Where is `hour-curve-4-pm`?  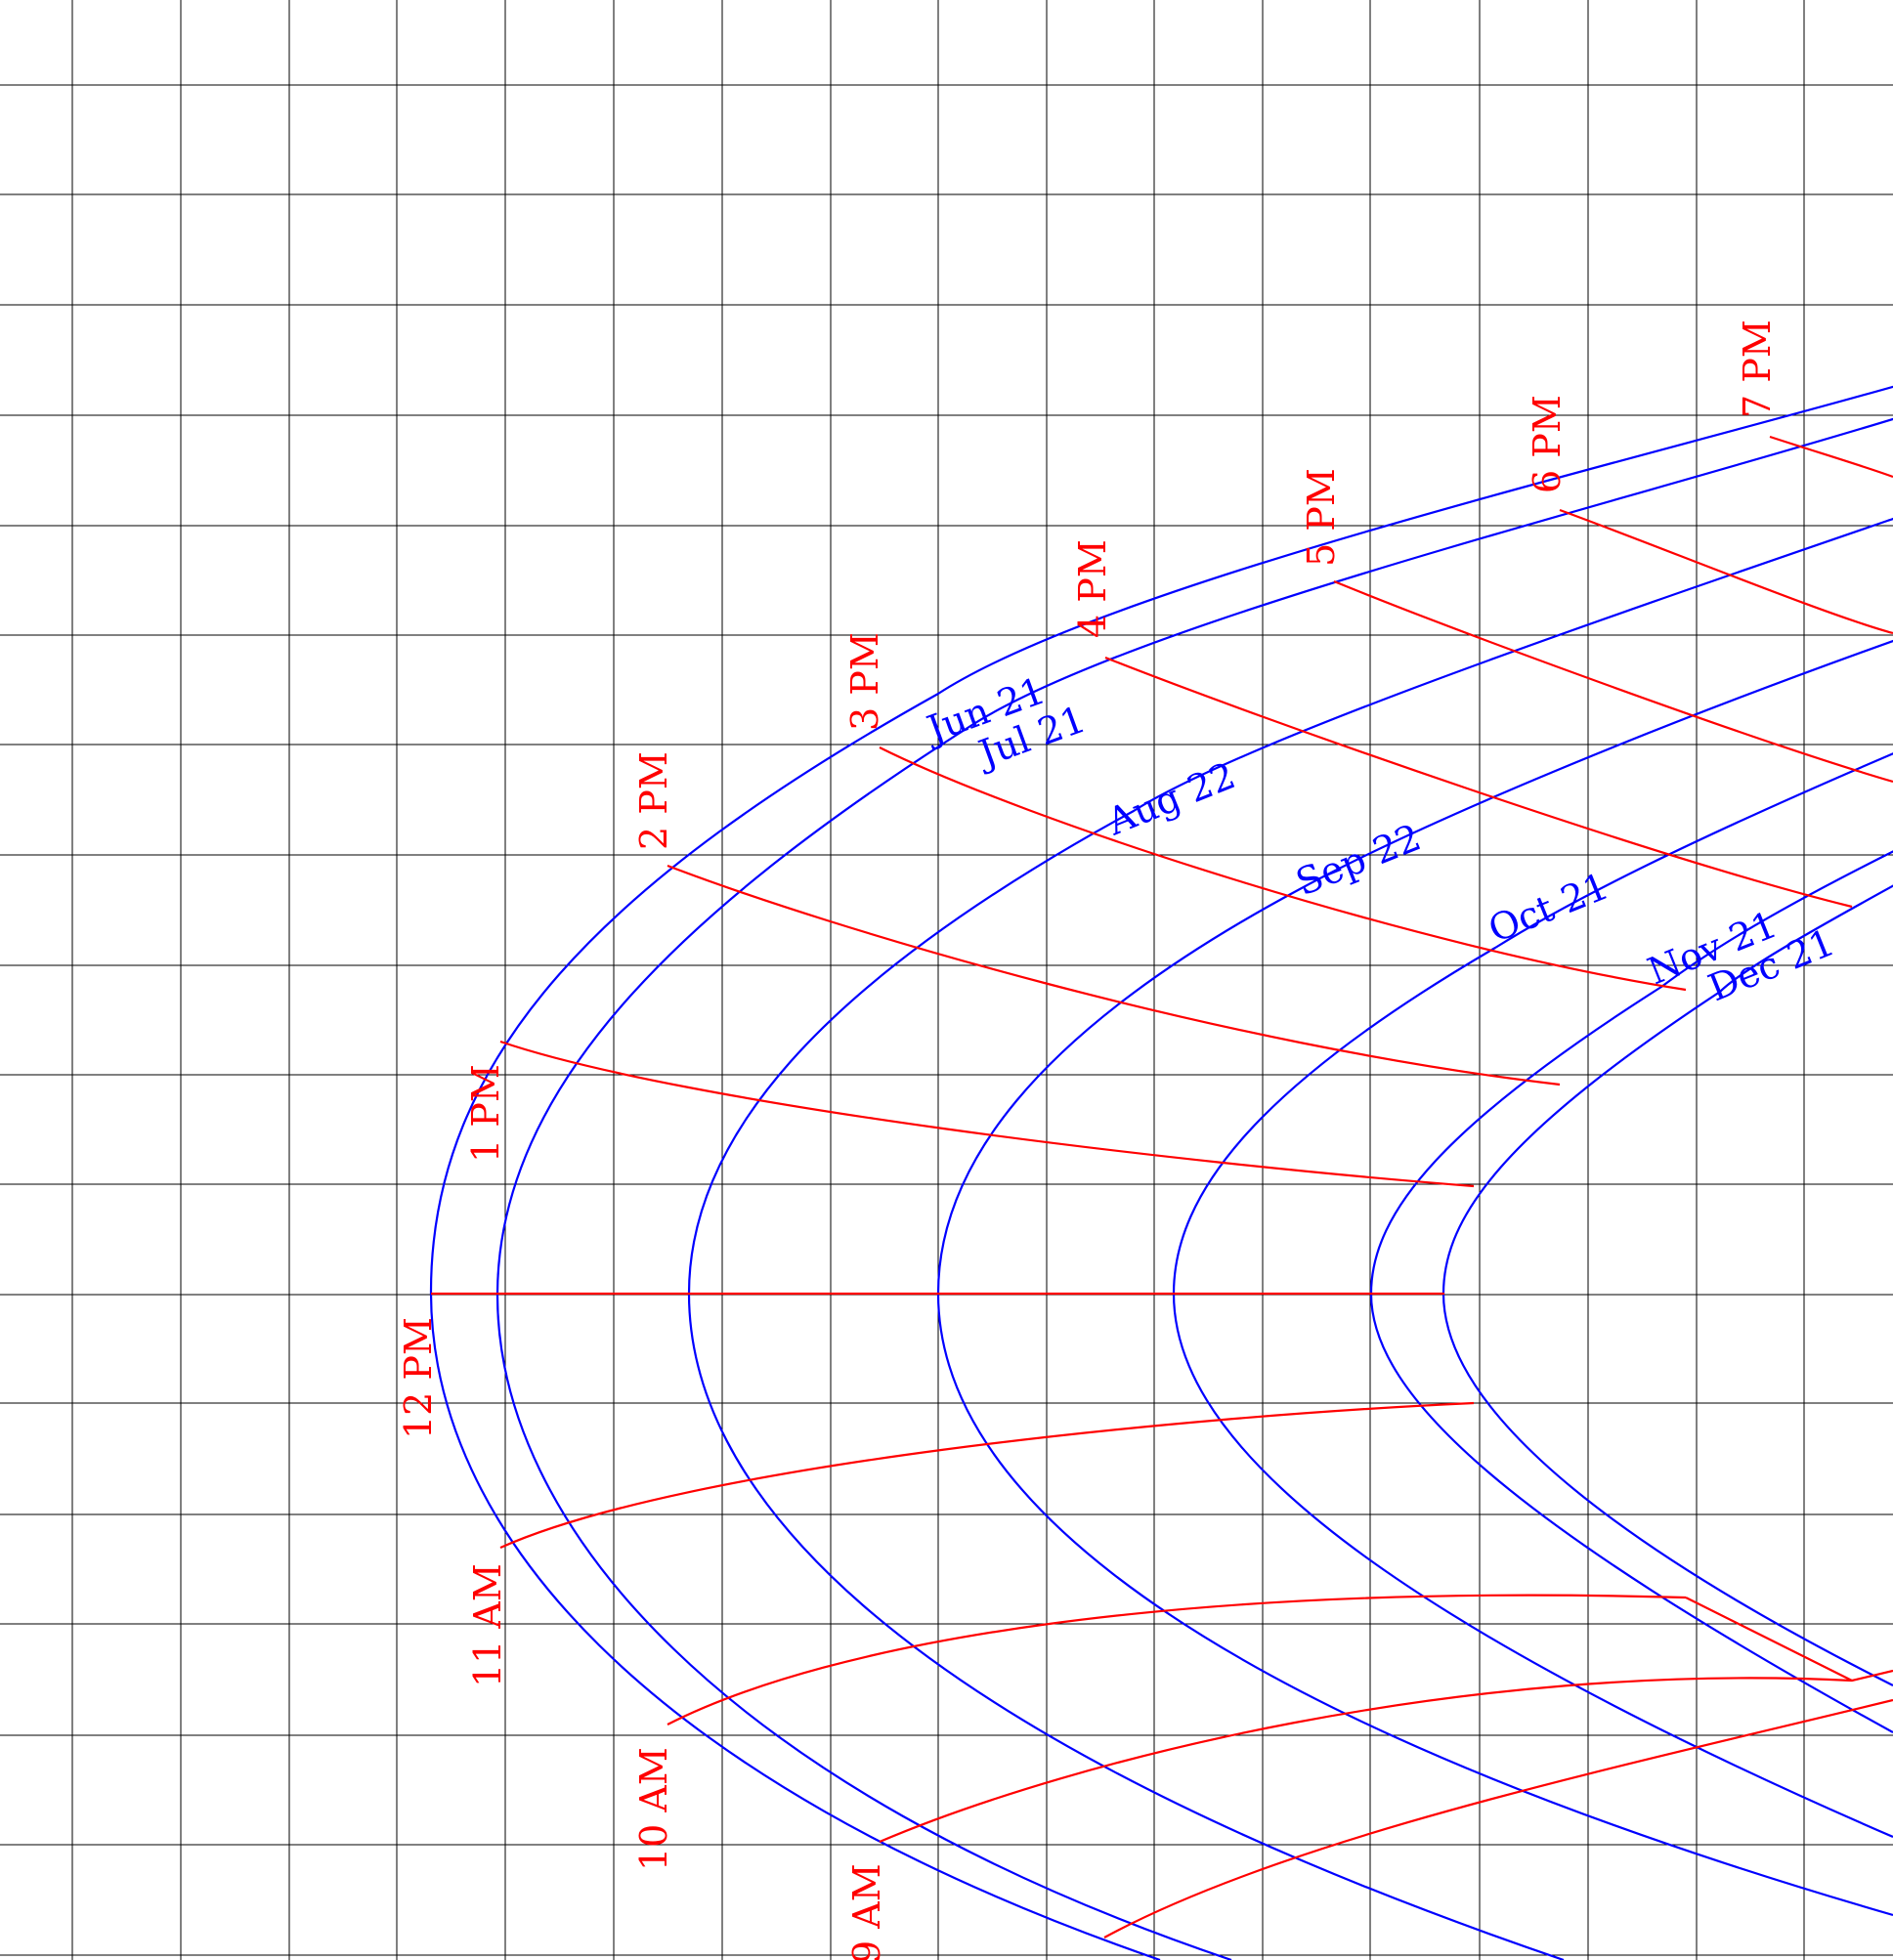 hour-curve-4-pm is located at coordinates (1478, 782).